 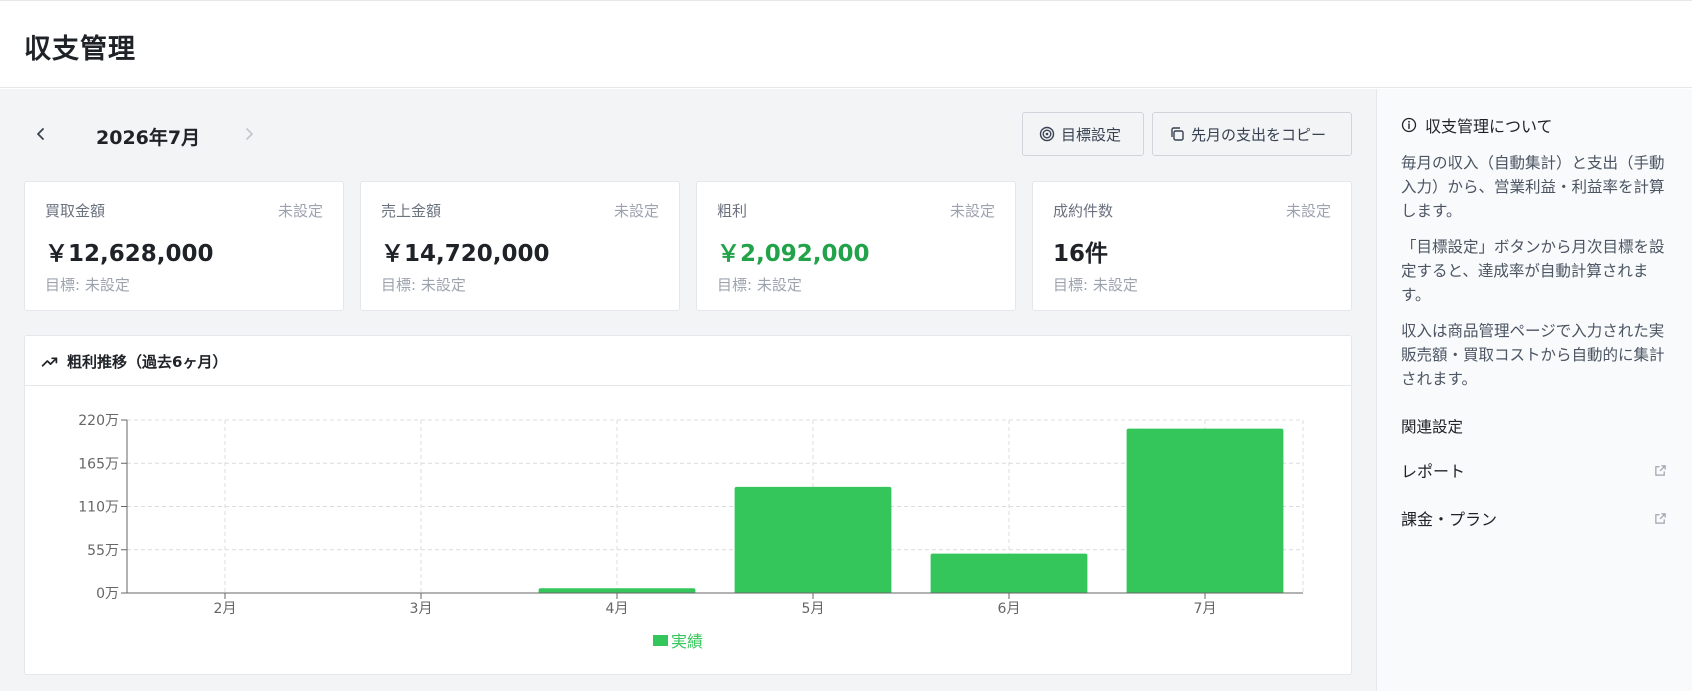 I want to click on about-heading: 収支管理について, so click(x=1477, y=125).